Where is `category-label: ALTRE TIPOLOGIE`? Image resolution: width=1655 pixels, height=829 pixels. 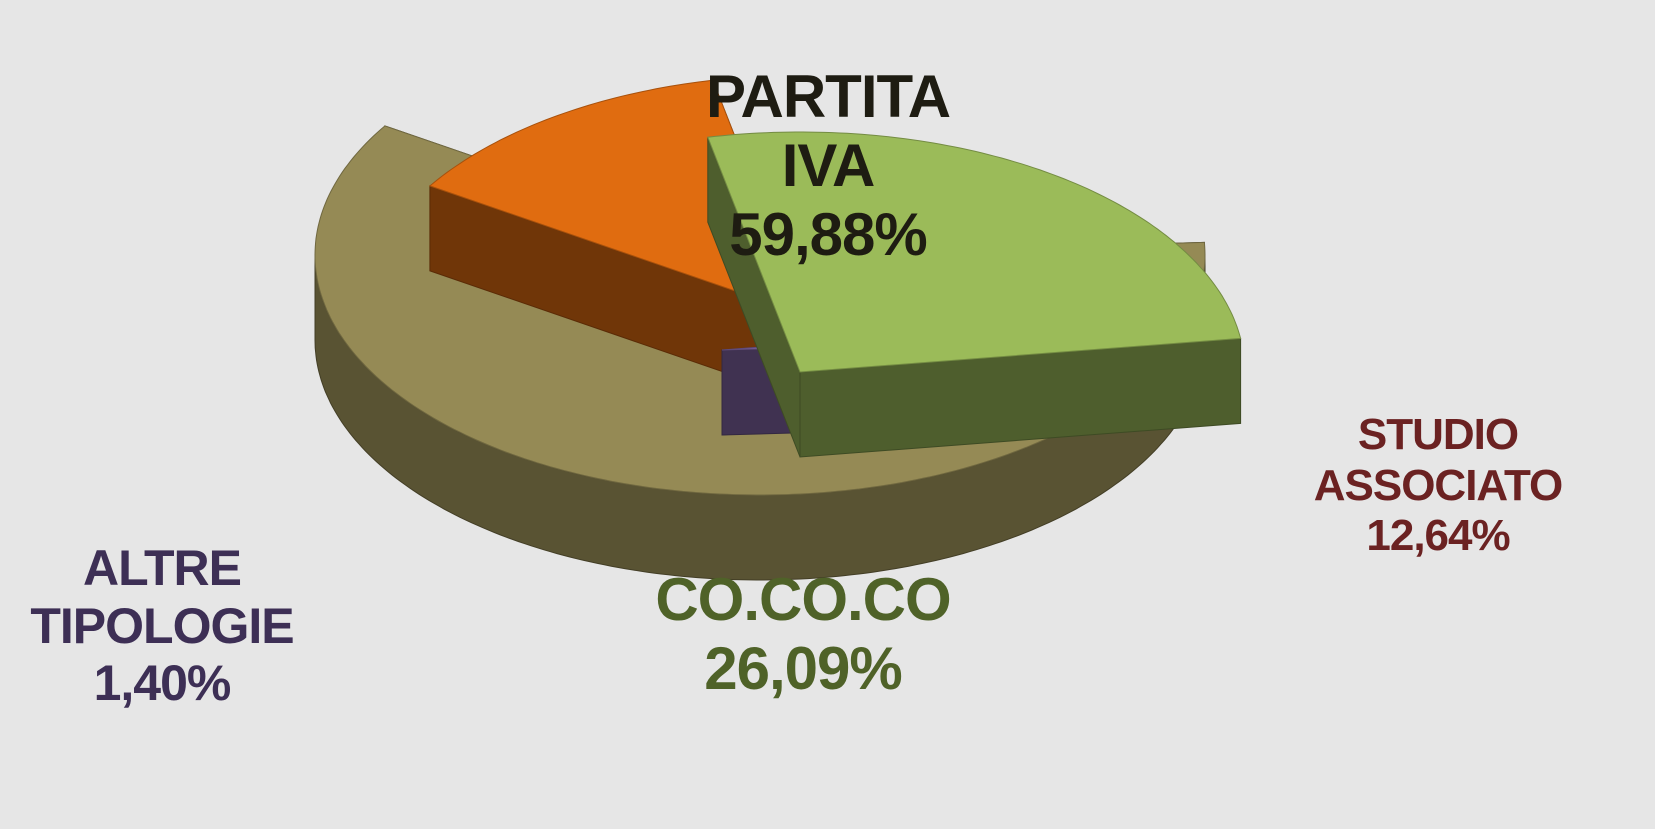 category-label: ALTRE TIPOLOGIE is located at coordinates (162, 597).